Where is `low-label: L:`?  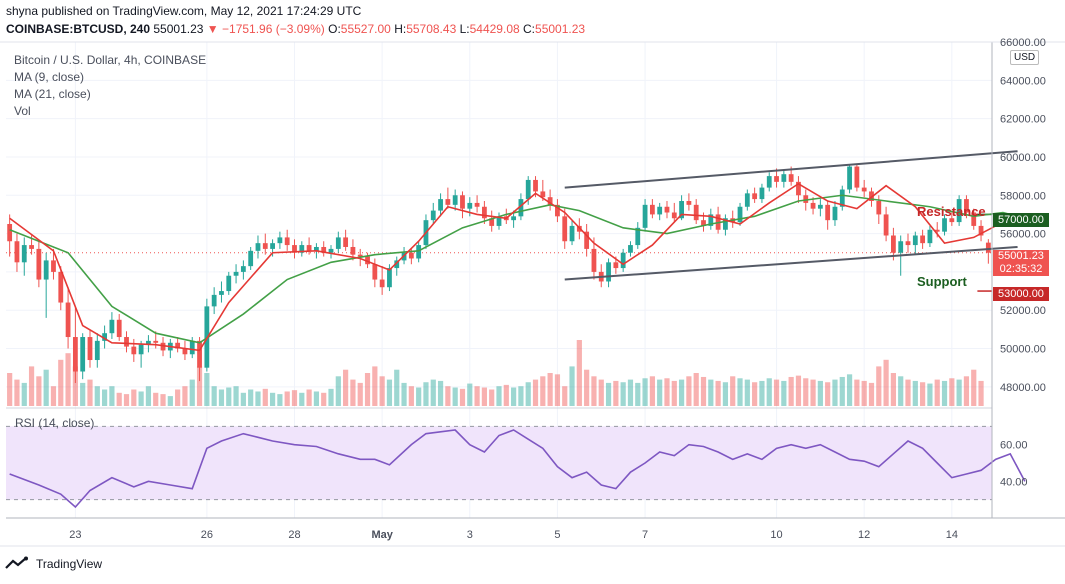 low-label: L: is located at coordinates (464, 29).